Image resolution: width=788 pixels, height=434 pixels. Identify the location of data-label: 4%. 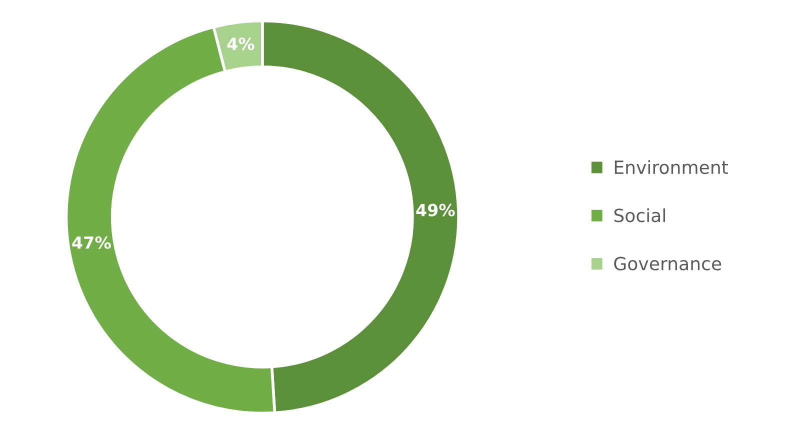
(240, 43).